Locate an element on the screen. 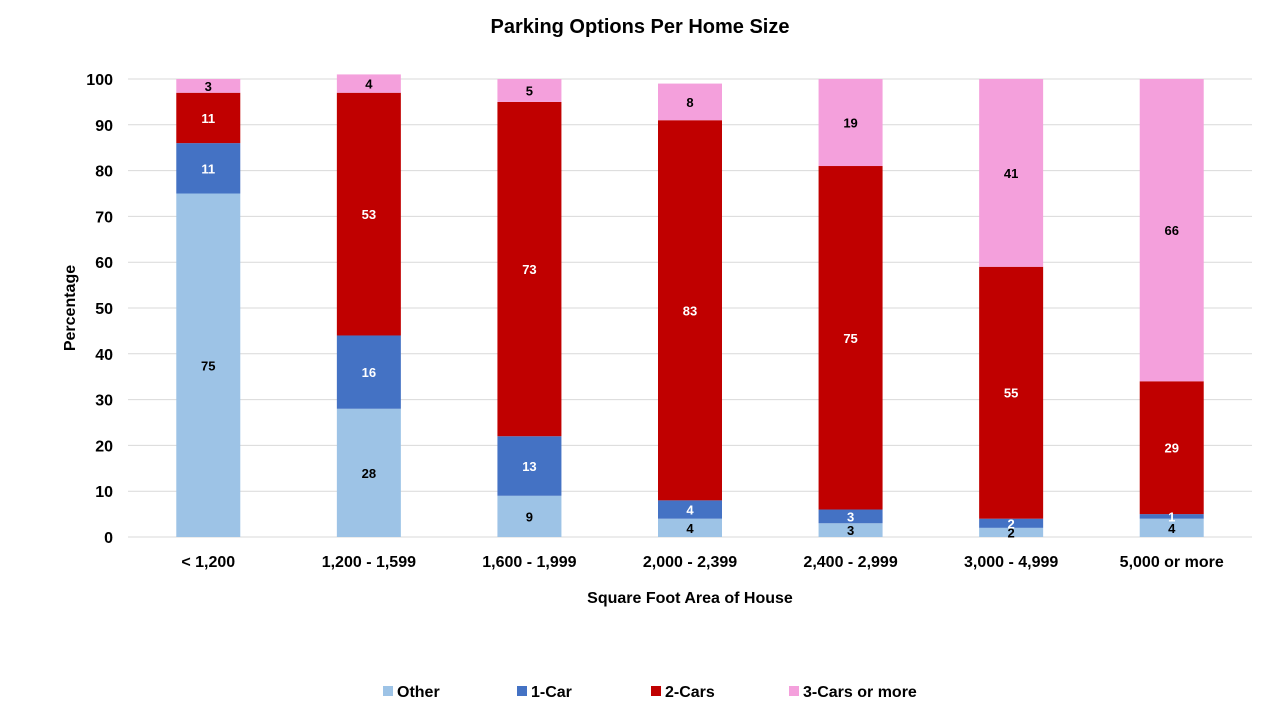 The image size is (1280, 720). legend-label: 2-Cars is located at coordinates (690, 692).